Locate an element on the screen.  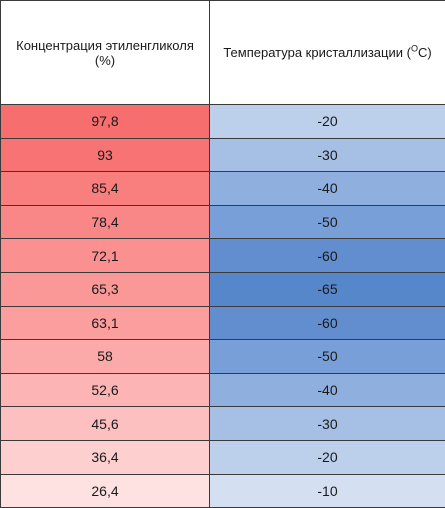
concentration-cell: 26,4 is located at coordinates (105, 491).